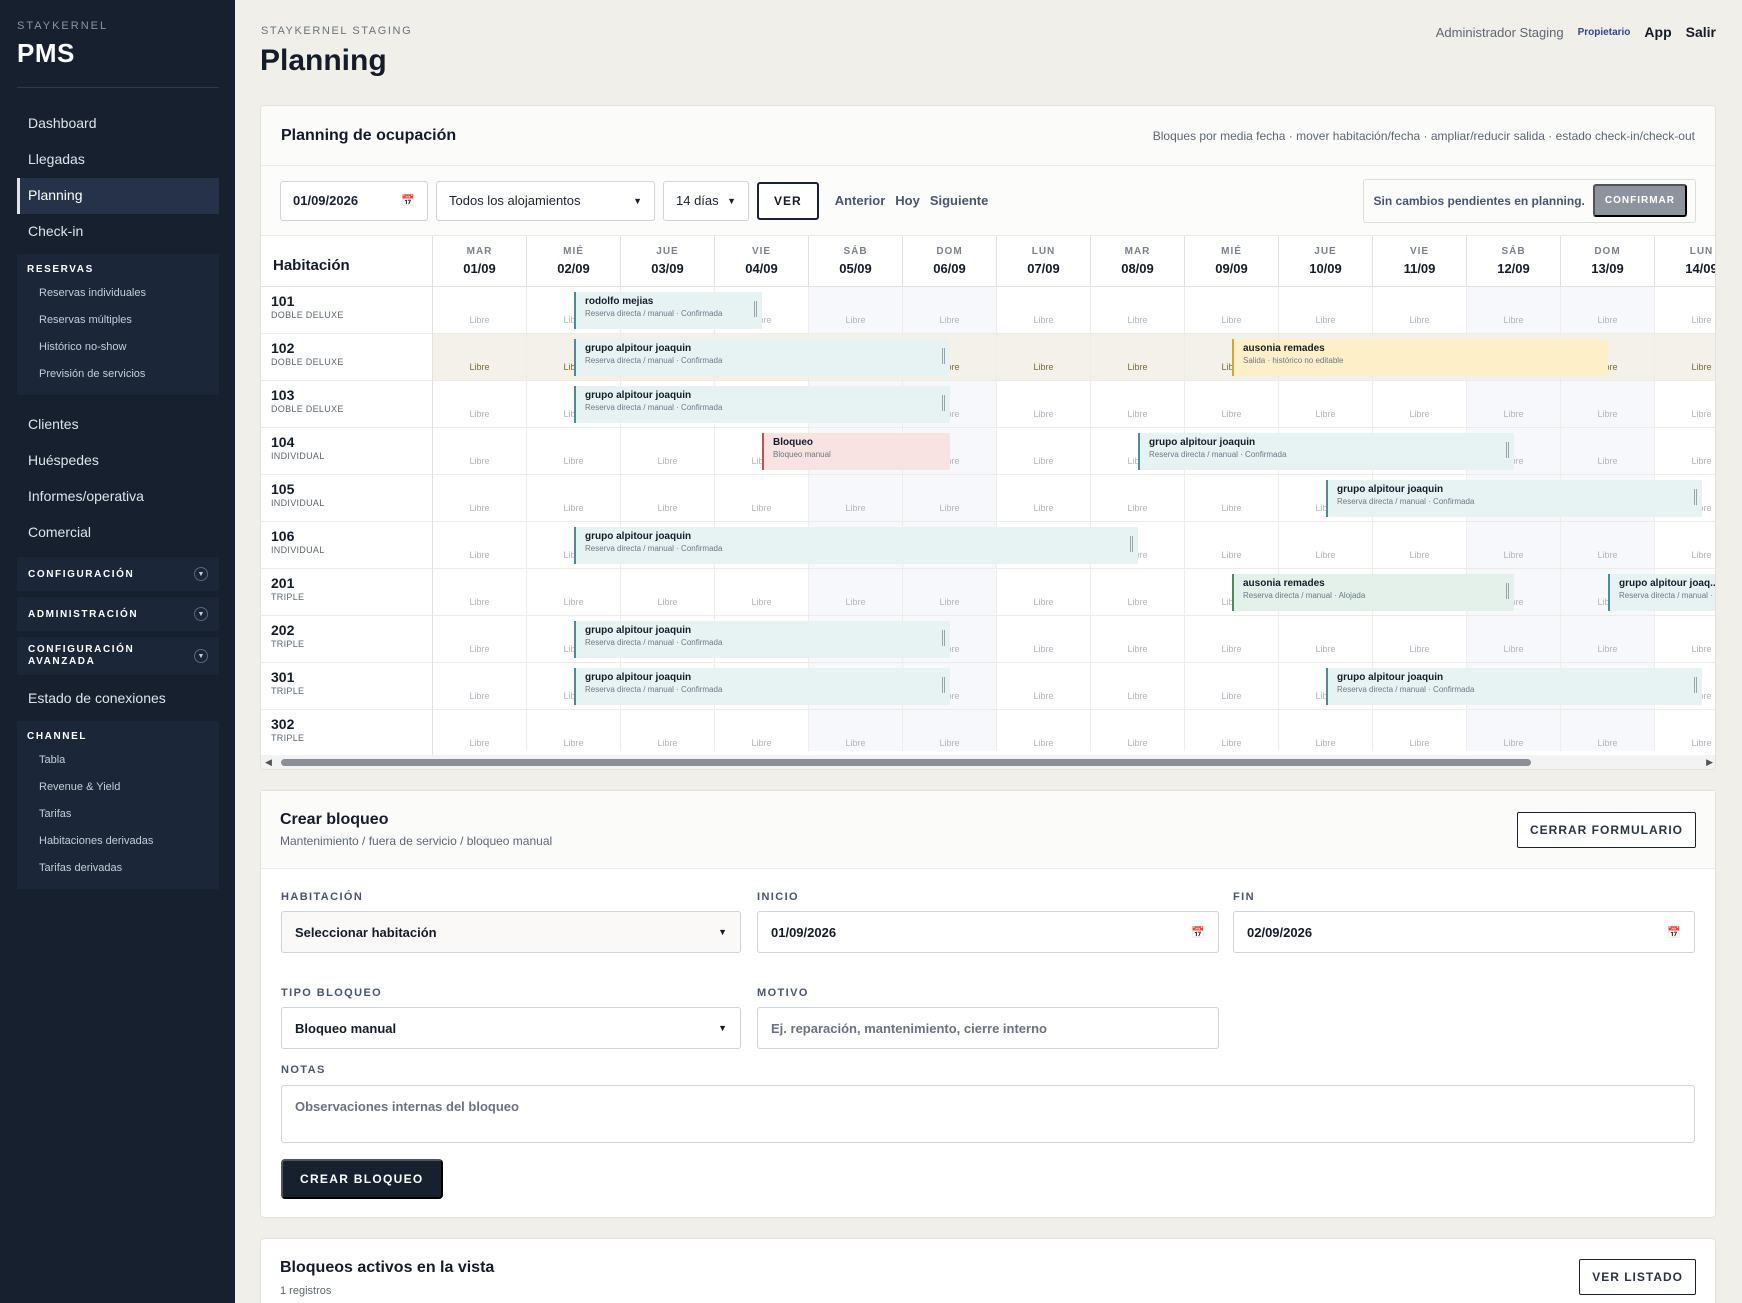 This screenshot has width=1742, height=1303. What do you see at coordinates (268, 762) in the screenshot?
I see `scroll-left-icon: ◀` at bounding box center [268, 762].